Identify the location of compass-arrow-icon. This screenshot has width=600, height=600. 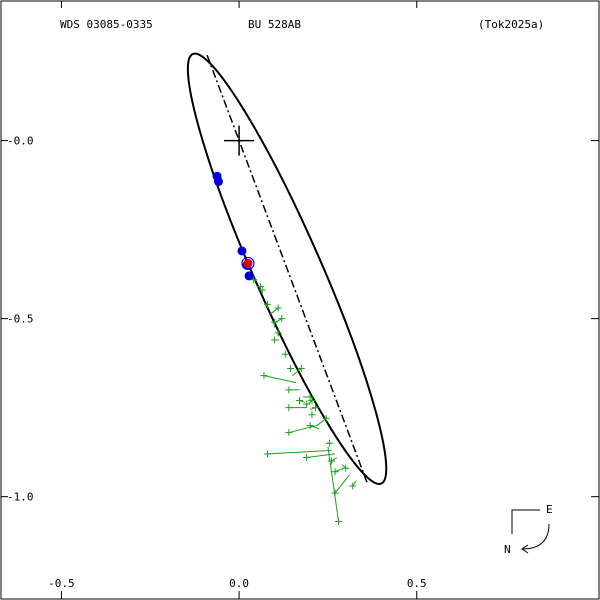
(525, 549).